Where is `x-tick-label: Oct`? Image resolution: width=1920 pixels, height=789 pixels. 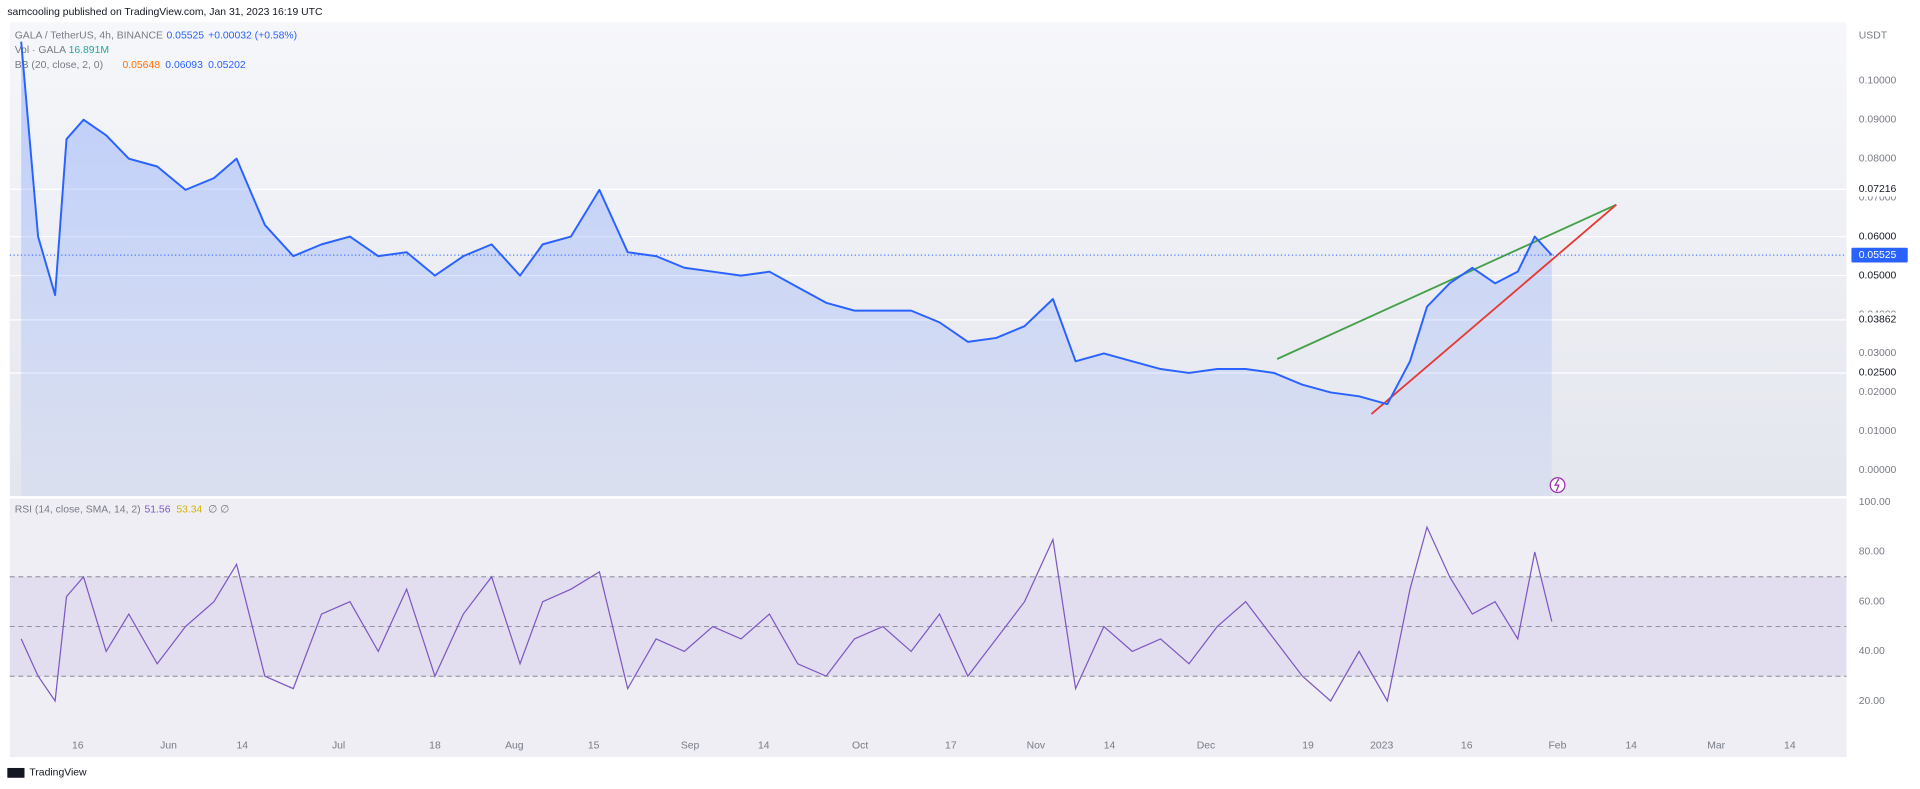
x-tick-label: Oct is located at coordinates (860, 746).